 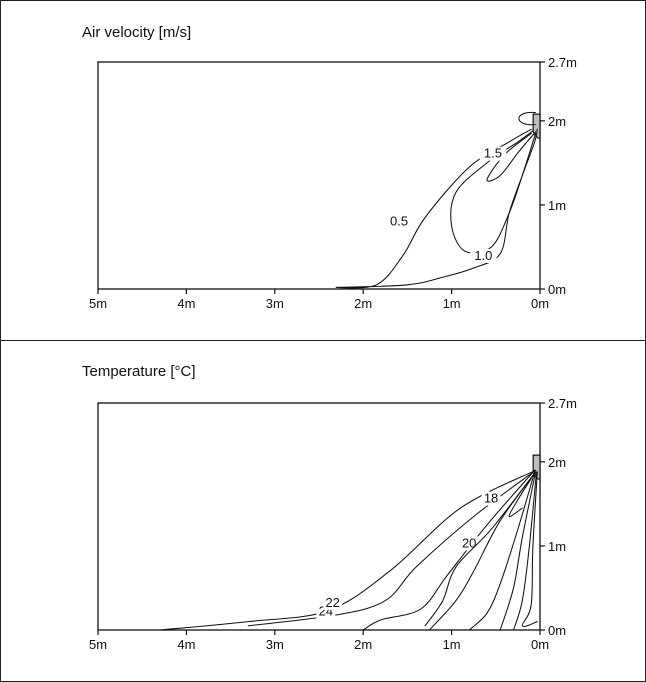 I want to click on chart-title: Temperature [°C], so click(x=139, y=371).